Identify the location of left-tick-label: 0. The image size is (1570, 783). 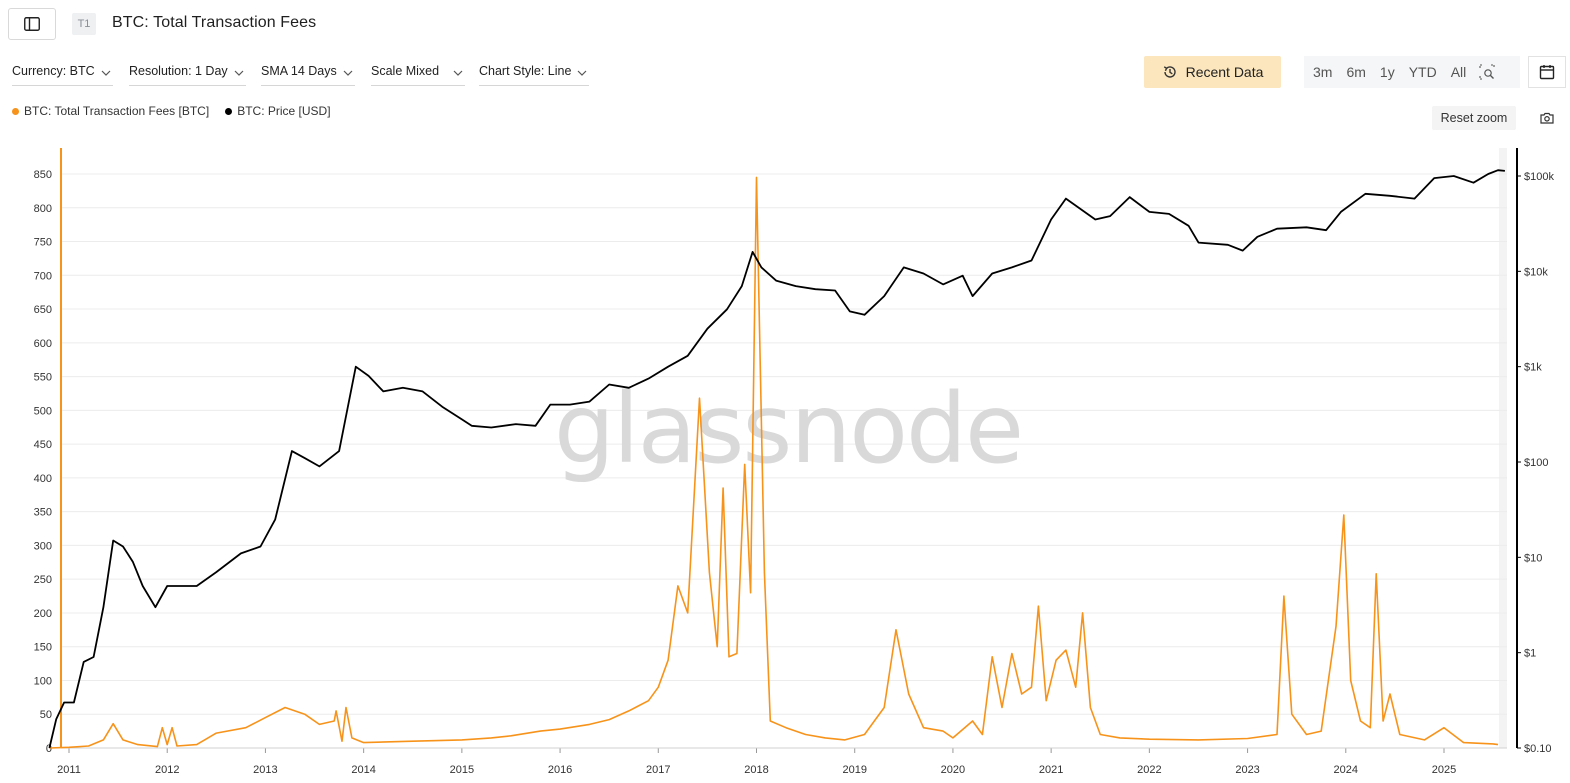
(49, 749).